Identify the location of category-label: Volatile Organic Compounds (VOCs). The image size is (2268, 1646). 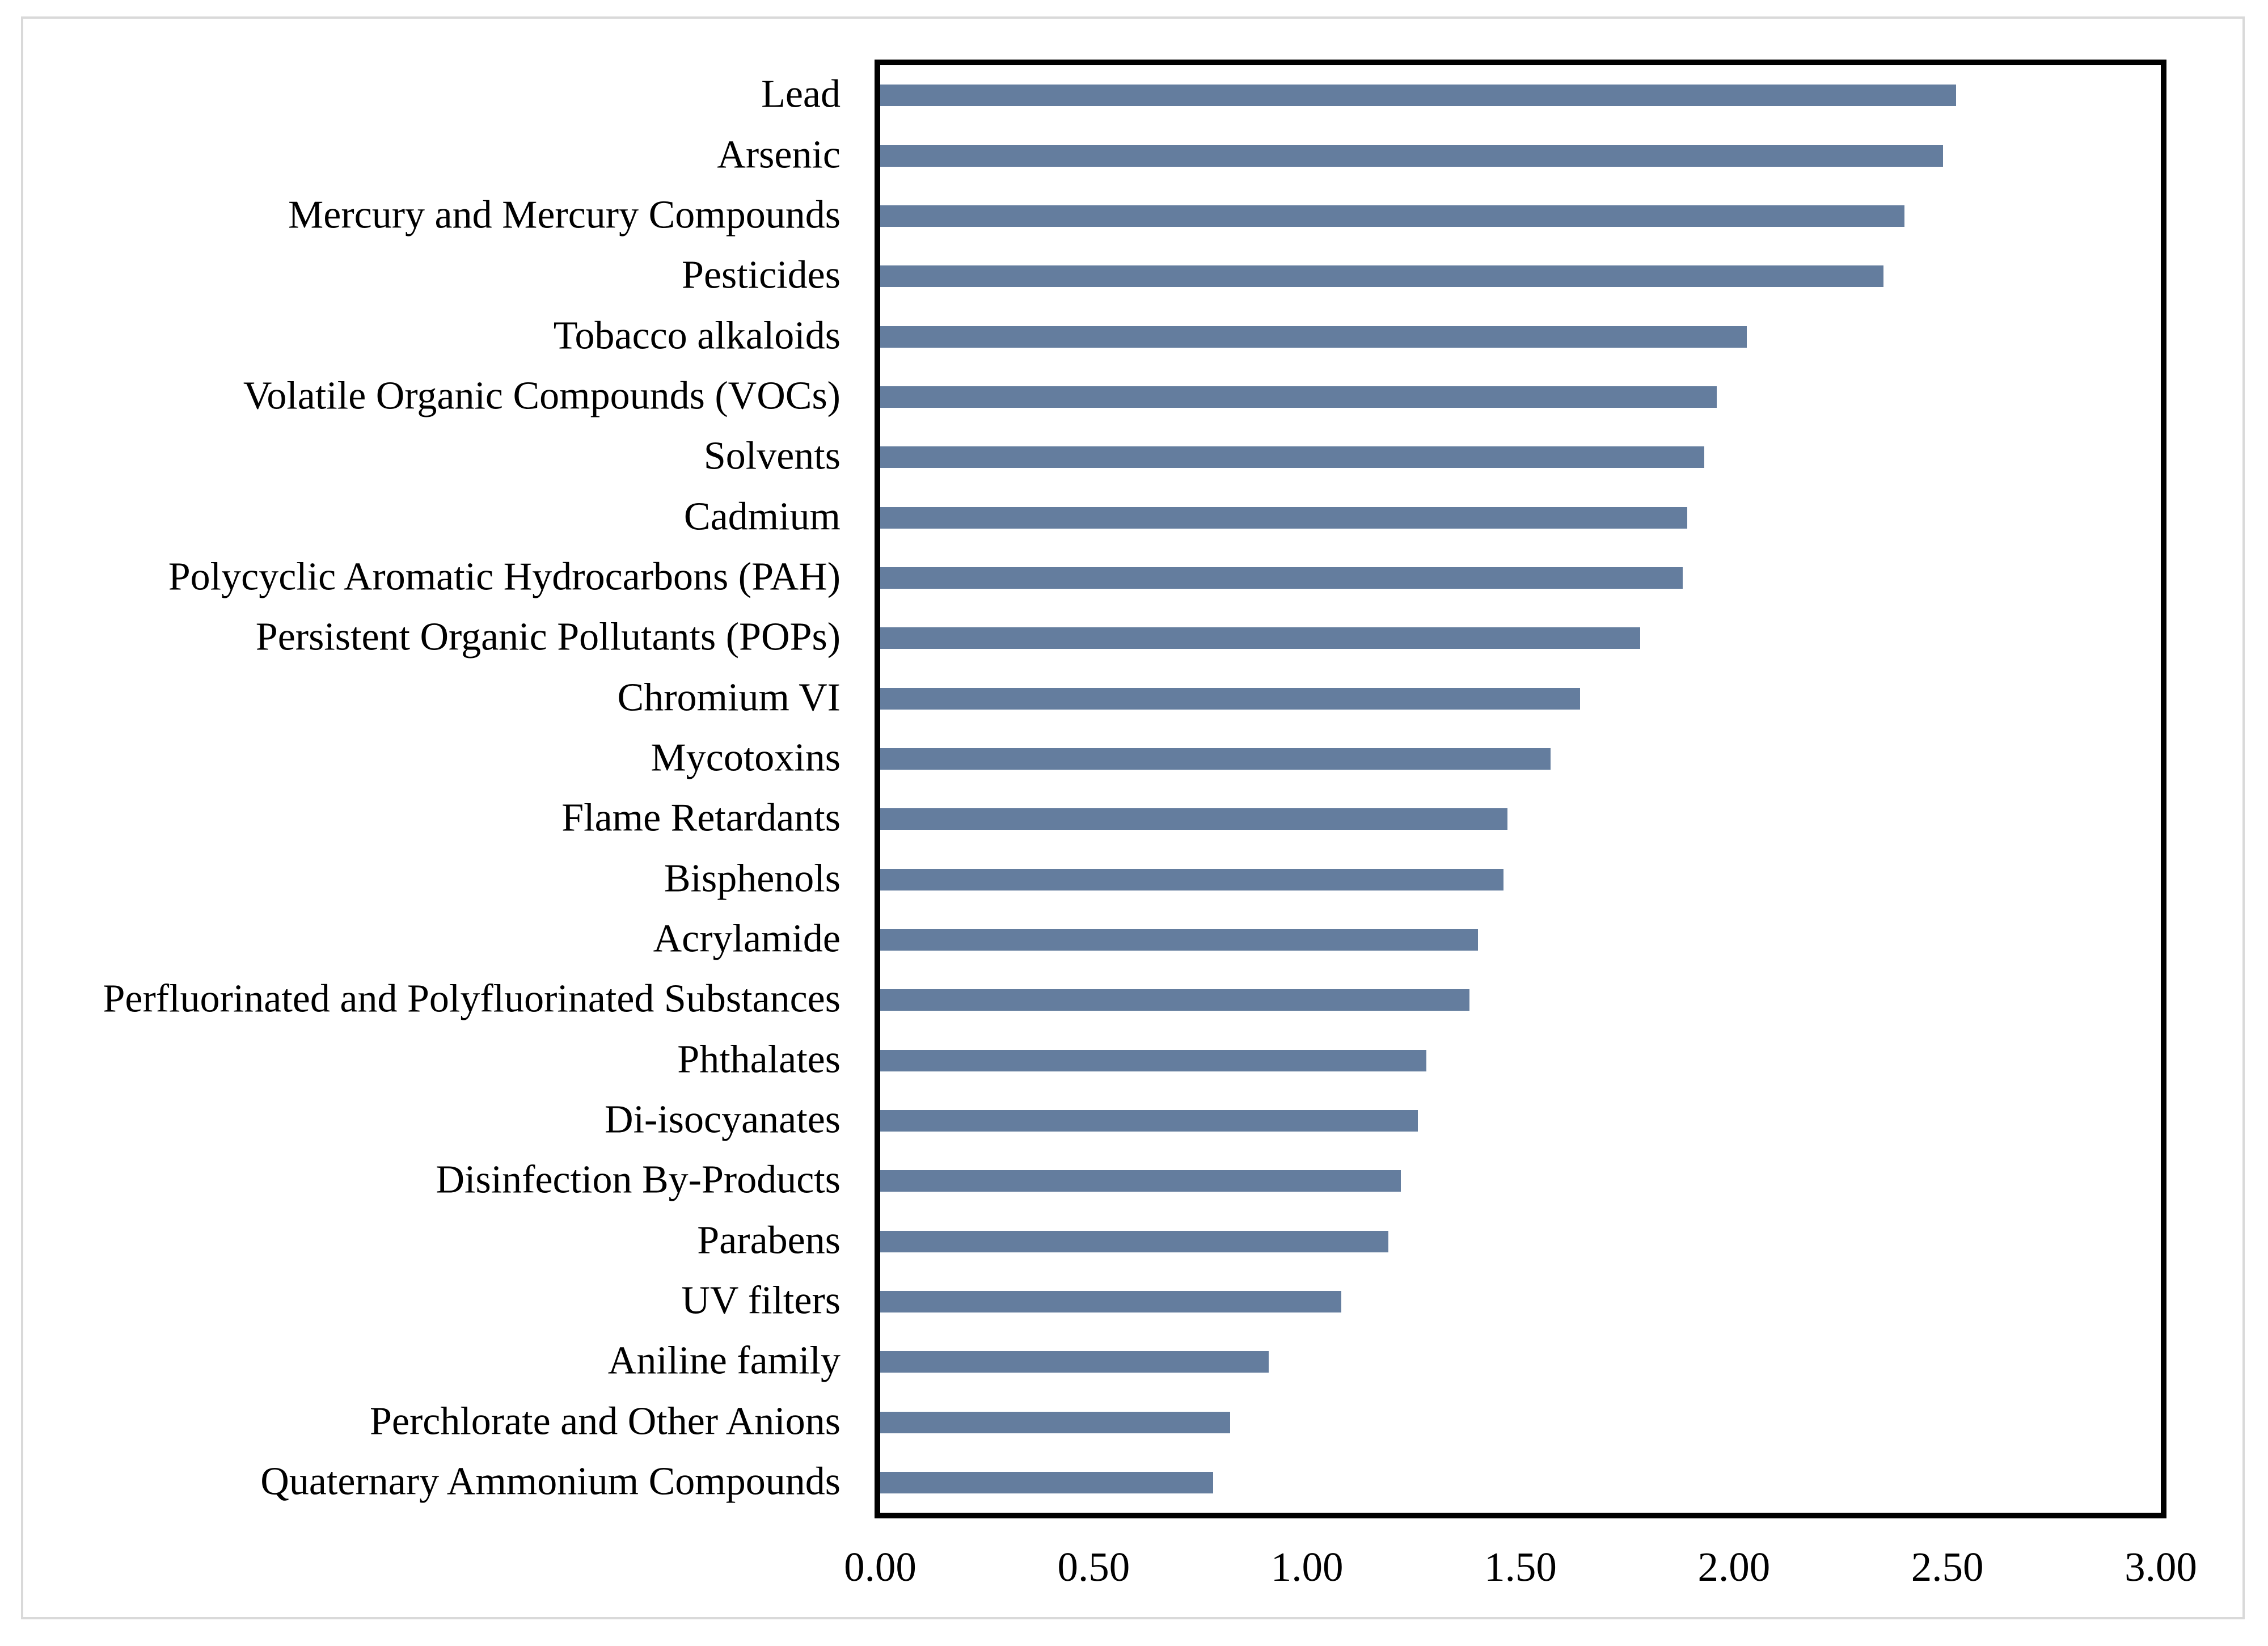
(542, 396).